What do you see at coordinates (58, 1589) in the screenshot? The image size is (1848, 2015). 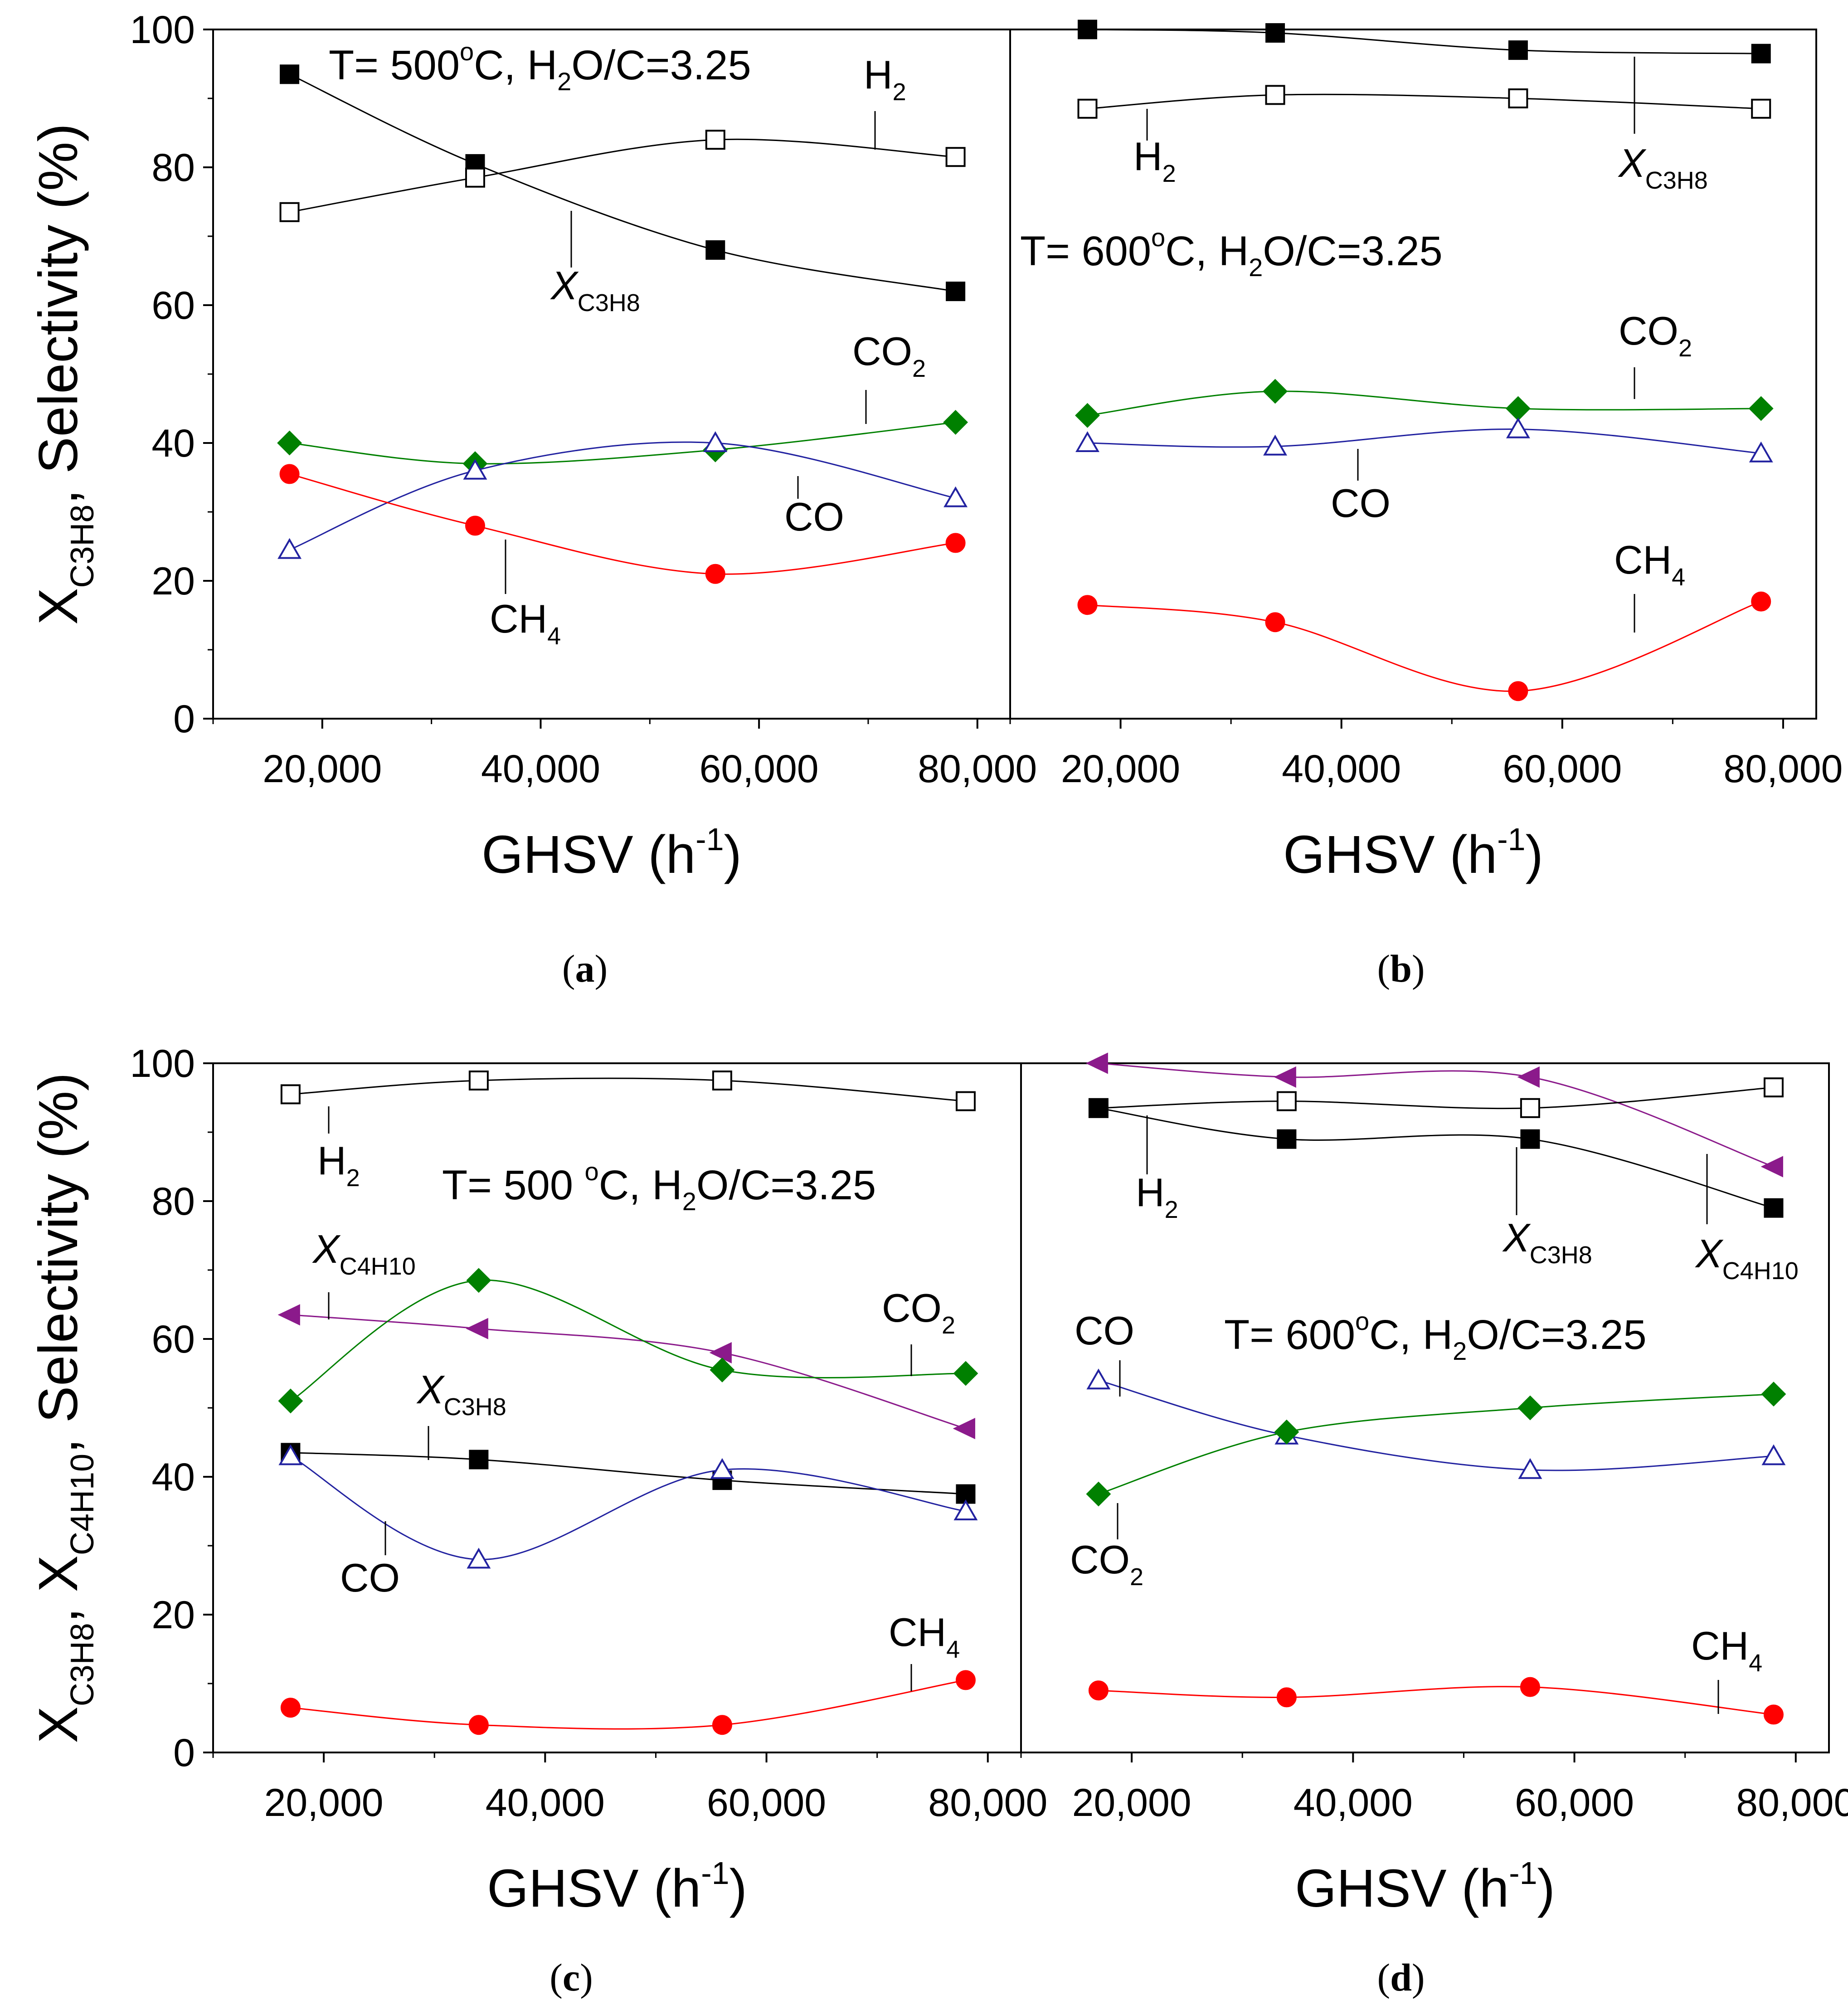 I see `y-axis-title-mid: , X` at bounding box center [58, 1589].